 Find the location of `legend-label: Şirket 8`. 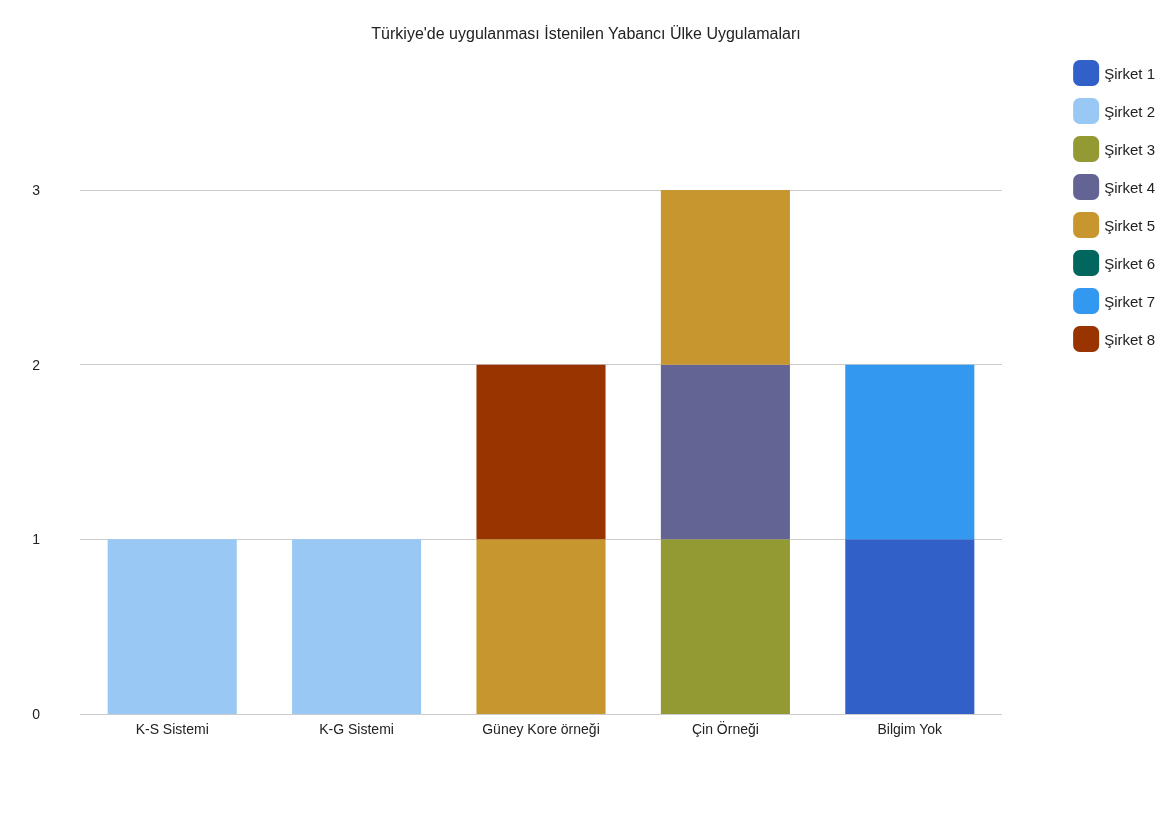

legend-label: Şirket 8 is located at coordinates (1130, 339).